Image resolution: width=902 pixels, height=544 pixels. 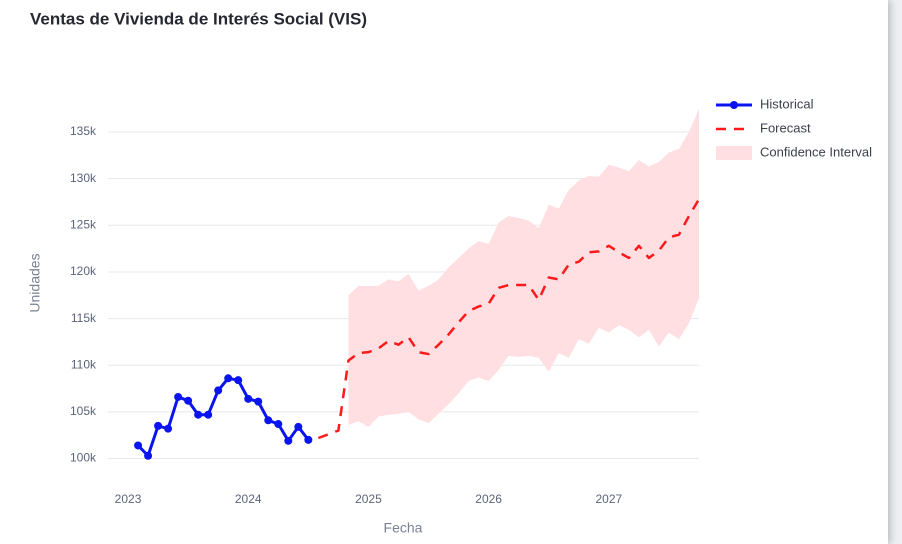 What do you see at coordinates (785, 127) in the screenshot?
I see `legend-label: Forecast` at bounding box center [785, 127].